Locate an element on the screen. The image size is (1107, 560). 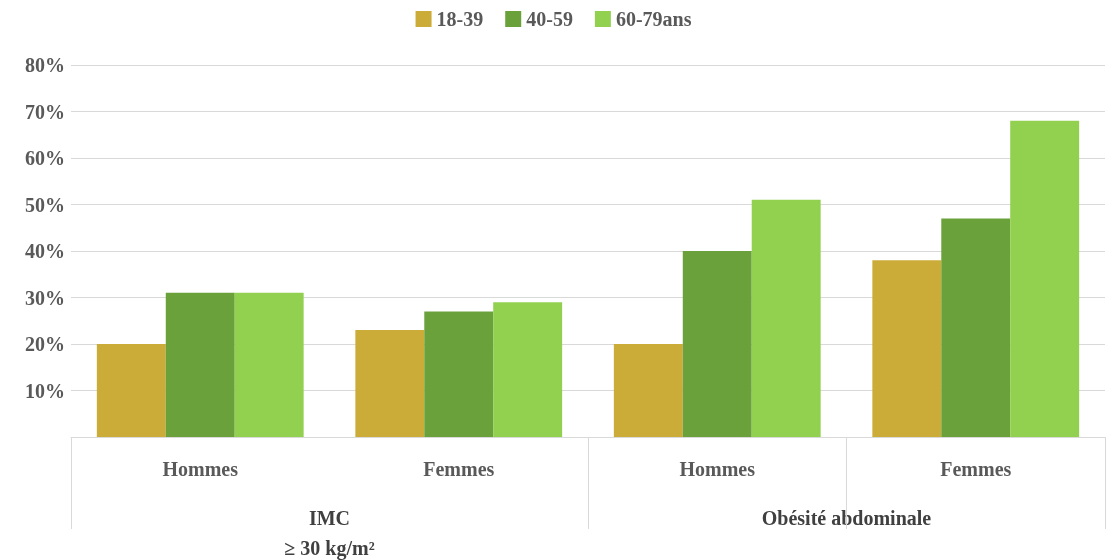
legend-label: 18-39 is located at coordinates (460, 19).